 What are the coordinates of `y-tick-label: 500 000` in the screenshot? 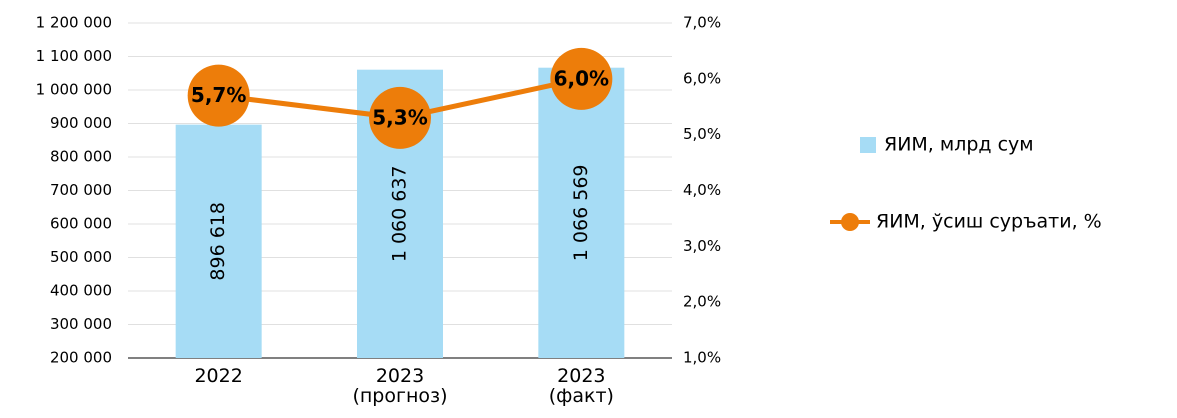 It's located at (81, 257).